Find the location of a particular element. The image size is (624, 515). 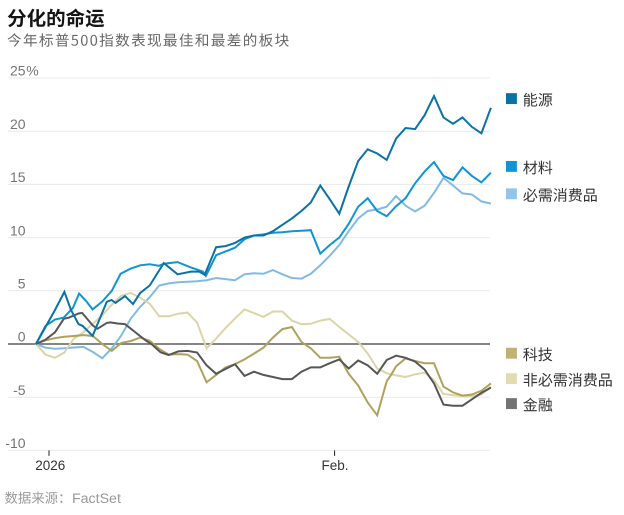

svg-text: 15 is located at coordinates (18, 177).